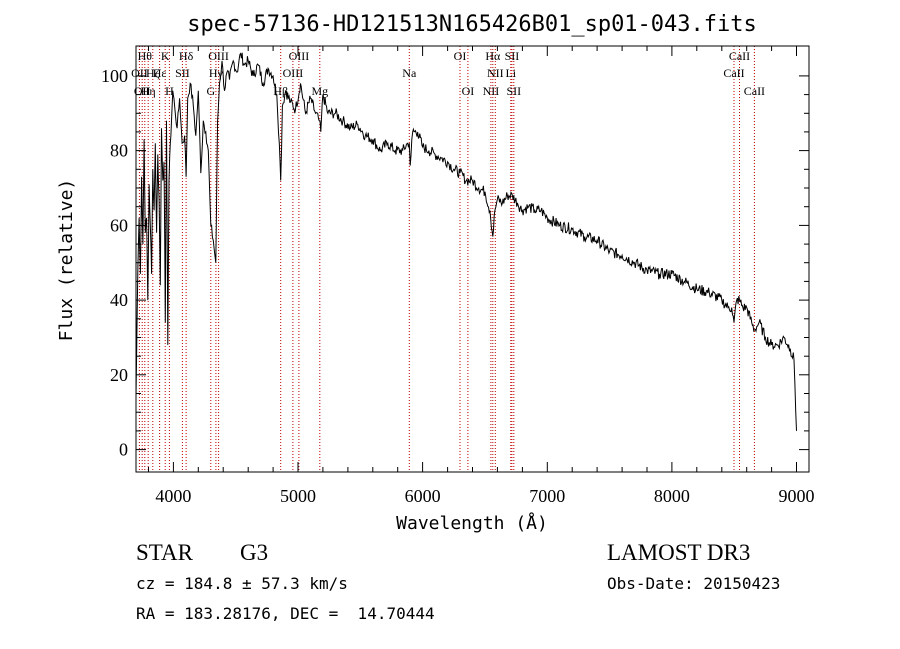 The width and height of the screenshot is (900, 649). I want to click on line-marker-label: Hγ, so click(216, 73).